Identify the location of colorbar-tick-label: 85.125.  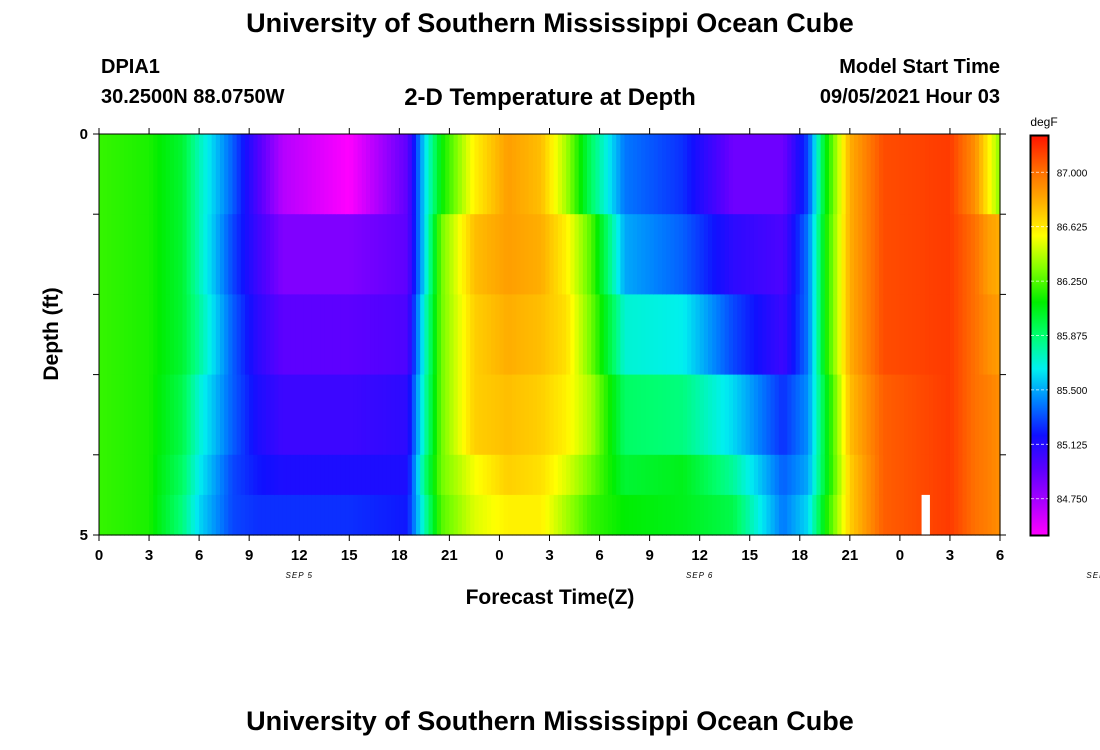
(1072, 445).